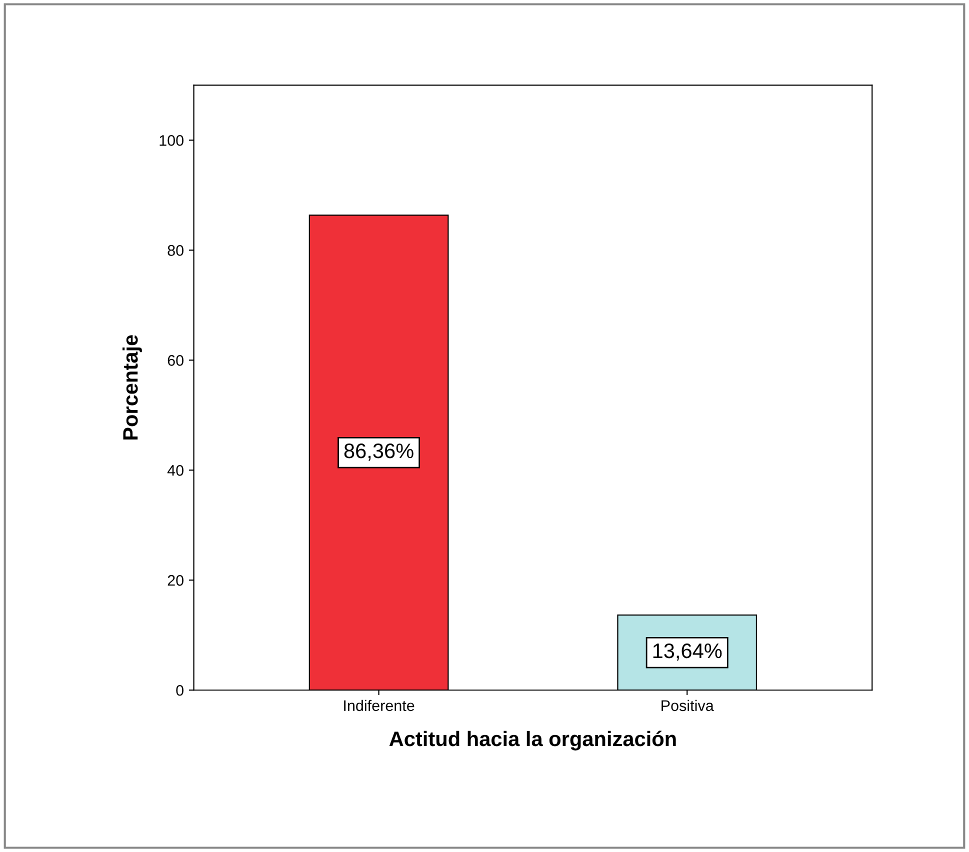  What do you see at coordinates (532, 740) in the screenshot?
I see `x-axis-title: Actitud hacia la organización` at bounding box center [532, 740].